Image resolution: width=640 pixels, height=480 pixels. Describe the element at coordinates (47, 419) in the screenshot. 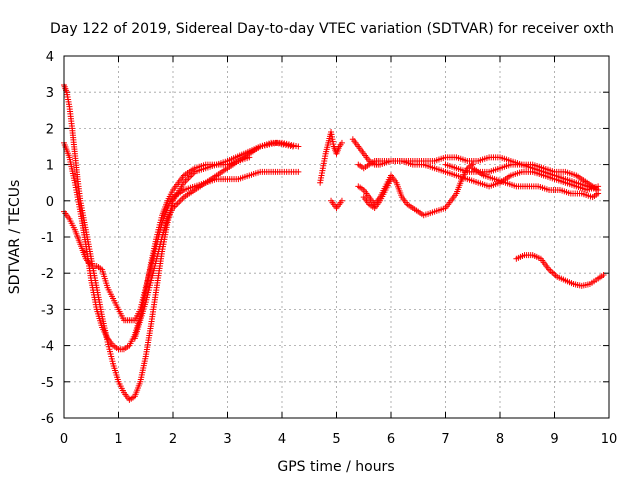

I see `y-tick-label: -6` at that location.